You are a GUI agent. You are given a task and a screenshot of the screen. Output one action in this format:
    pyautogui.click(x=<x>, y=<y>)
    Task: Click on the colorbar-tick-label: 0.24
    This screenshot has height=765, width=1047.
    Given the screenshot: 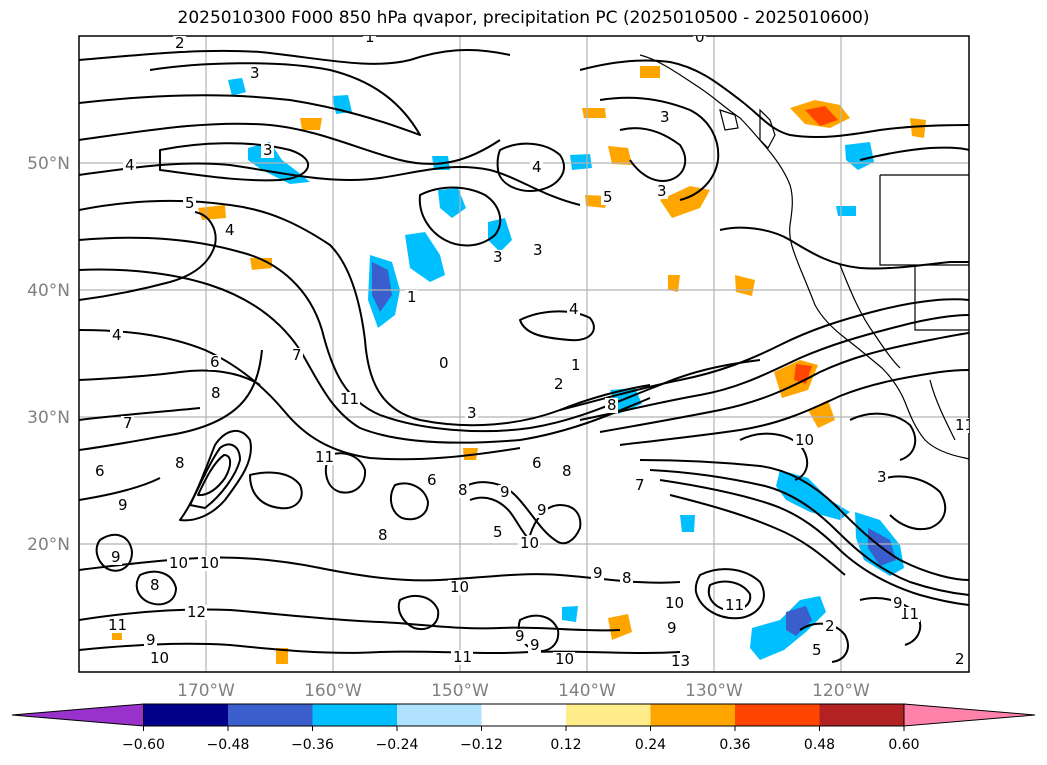 What is the action you would take?
    pyautogui.click(x=650, y=745)
    